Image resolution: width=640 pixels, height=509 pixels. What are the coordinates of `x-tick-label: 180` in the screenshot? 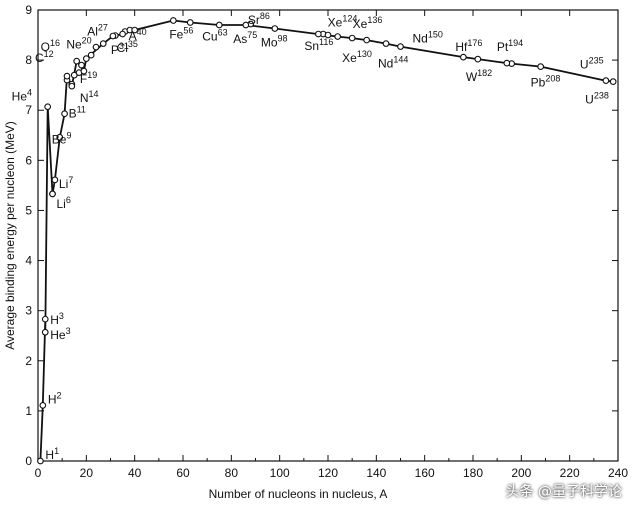 It's located at (473, 473).